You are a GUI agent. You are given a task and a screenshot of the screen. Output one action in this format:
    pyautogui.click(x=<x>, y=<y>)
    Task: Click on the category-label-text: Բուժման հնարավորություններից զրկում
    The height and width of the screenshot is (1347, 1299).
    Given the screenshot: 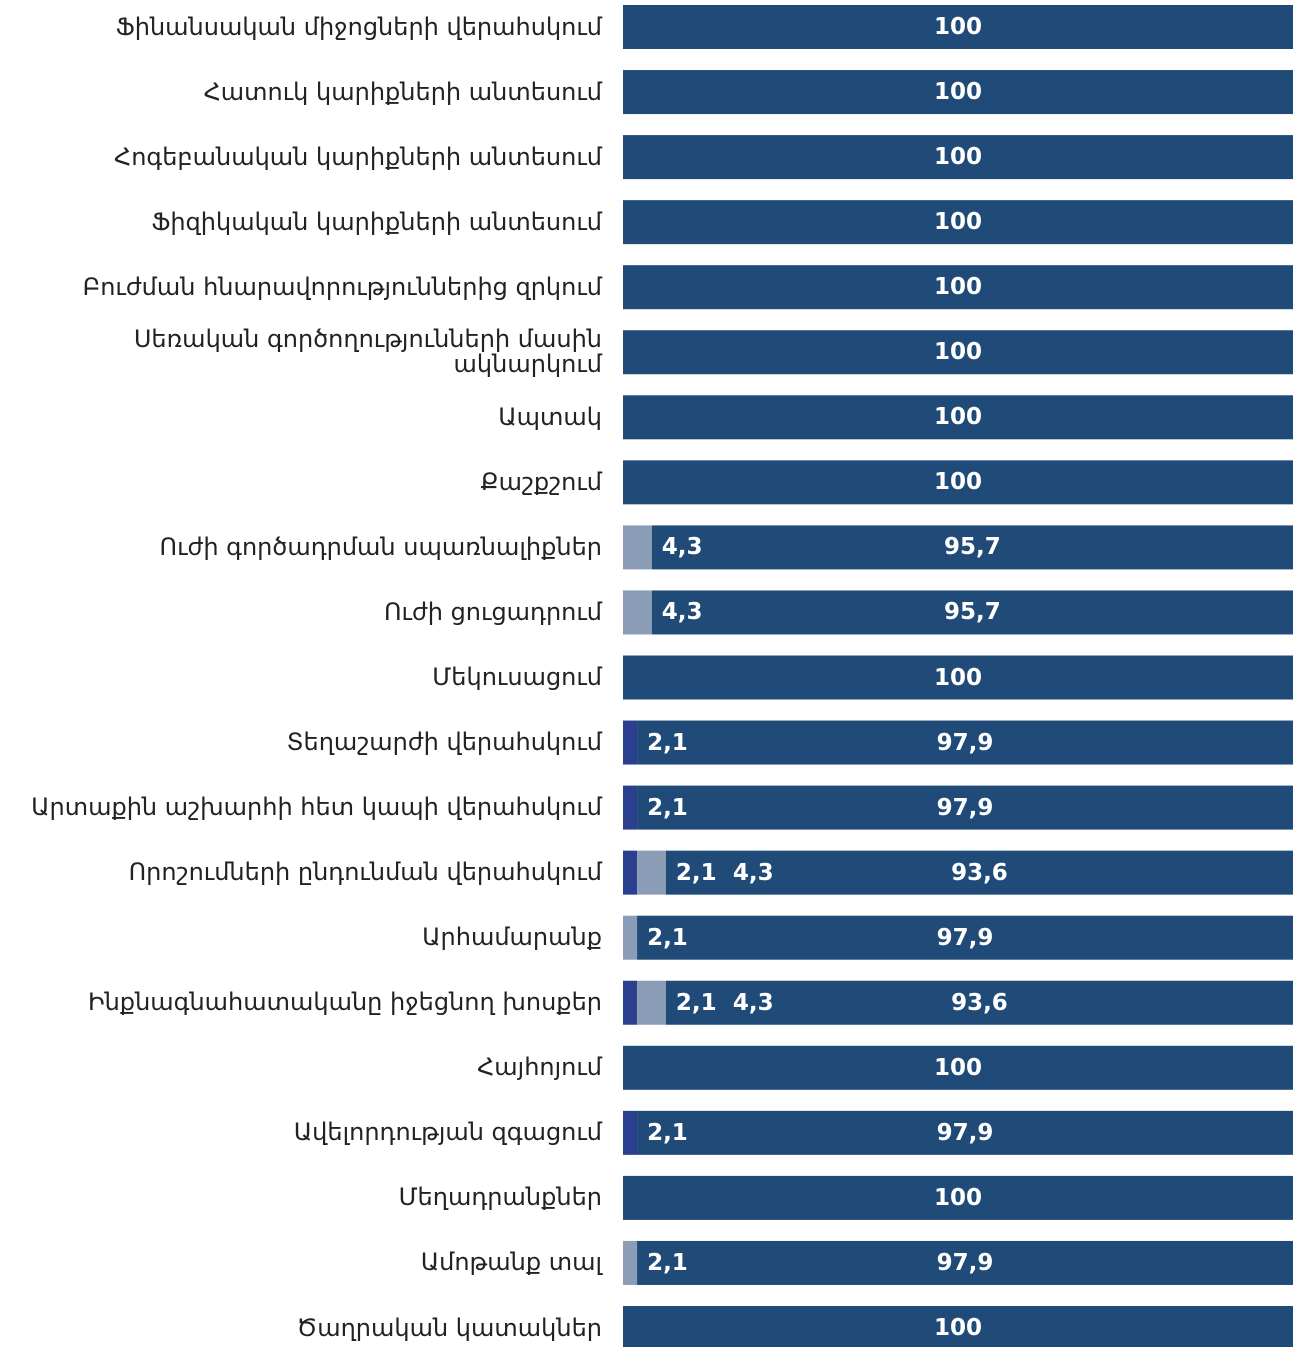 What is the action you would take?
    pyautogui.click(x=342, y=286)
    